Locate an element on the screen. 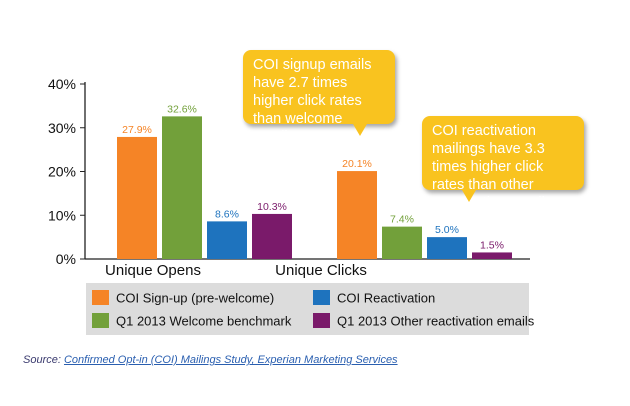 Image resolution: width=630 pixels, height=406 pixels. data-label: 1.5% is located at coordinates (492, 245).